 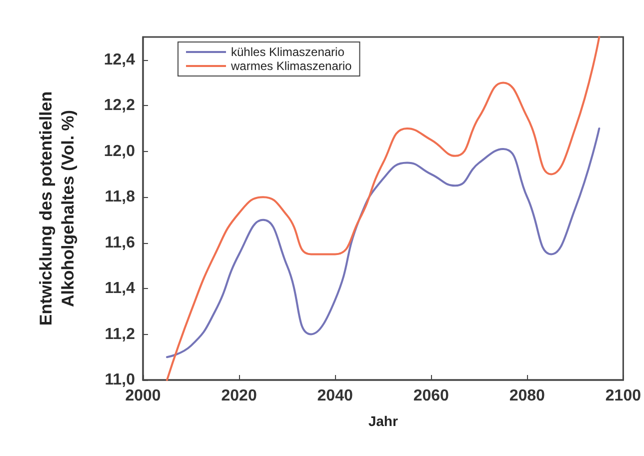 What do you see at coordinates (120, 59) in the screenshot?
I see `y-tick-label: 12,4` at bounding box center [120, 59].